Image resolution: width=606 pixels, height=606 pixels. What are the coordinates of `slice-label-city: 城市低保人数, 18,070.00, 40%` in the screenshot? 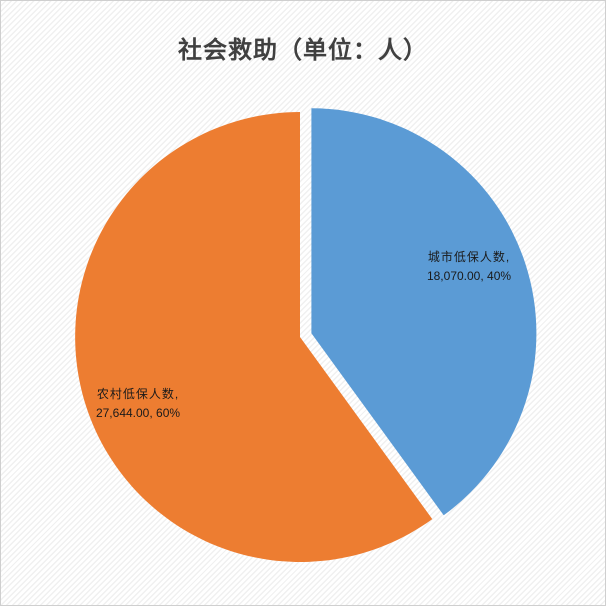 It's located at (469, 267).